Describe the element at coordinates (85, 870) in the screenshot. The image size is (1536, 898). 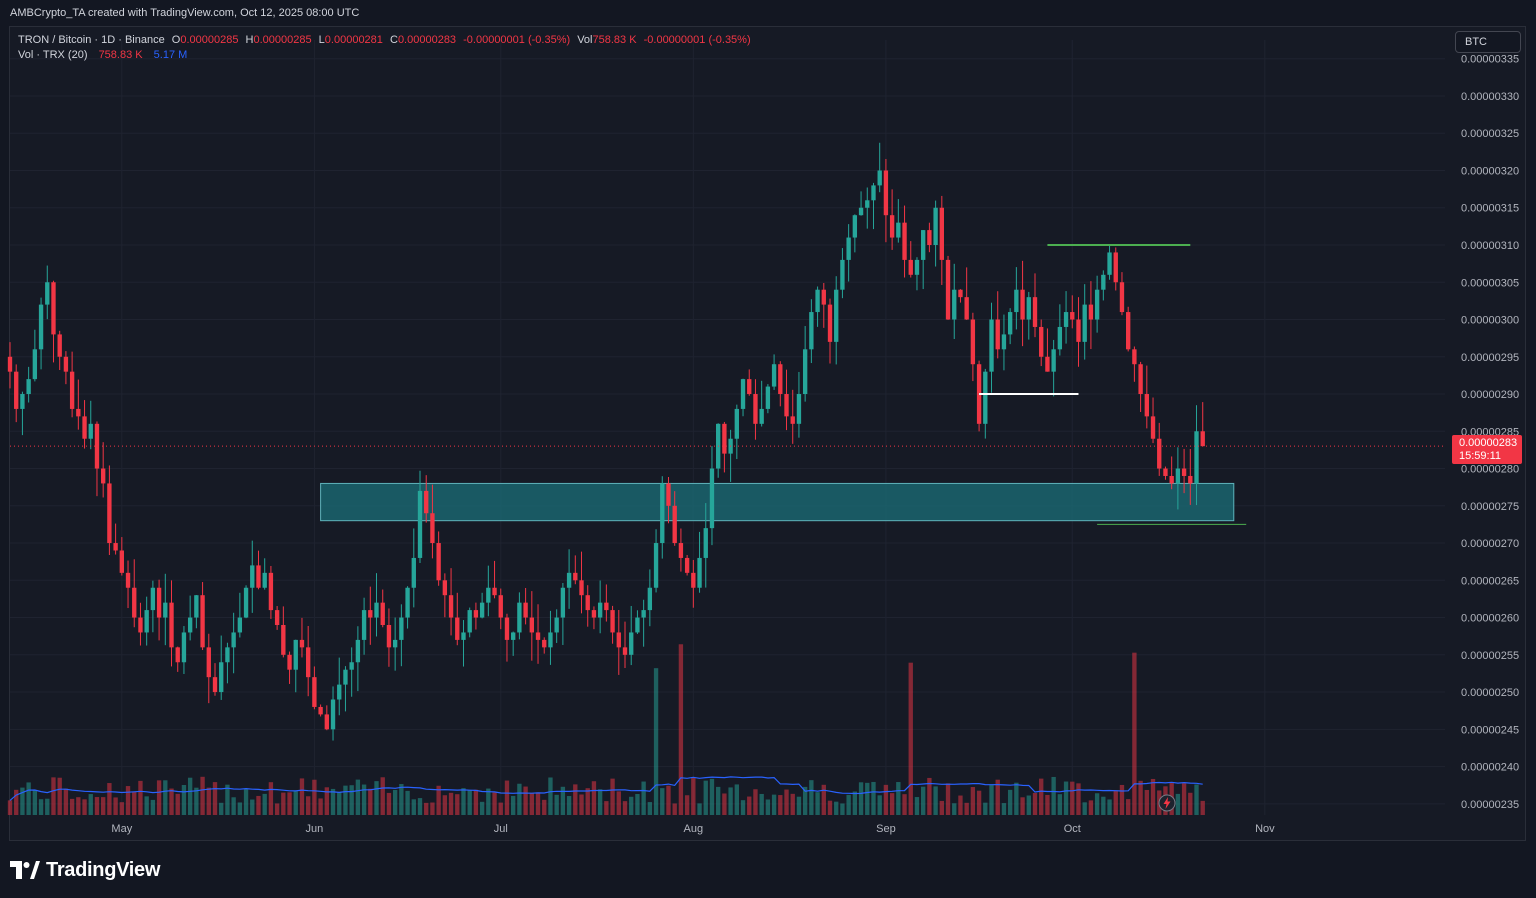
I see `tradingview-logo: TradingView` at that location.